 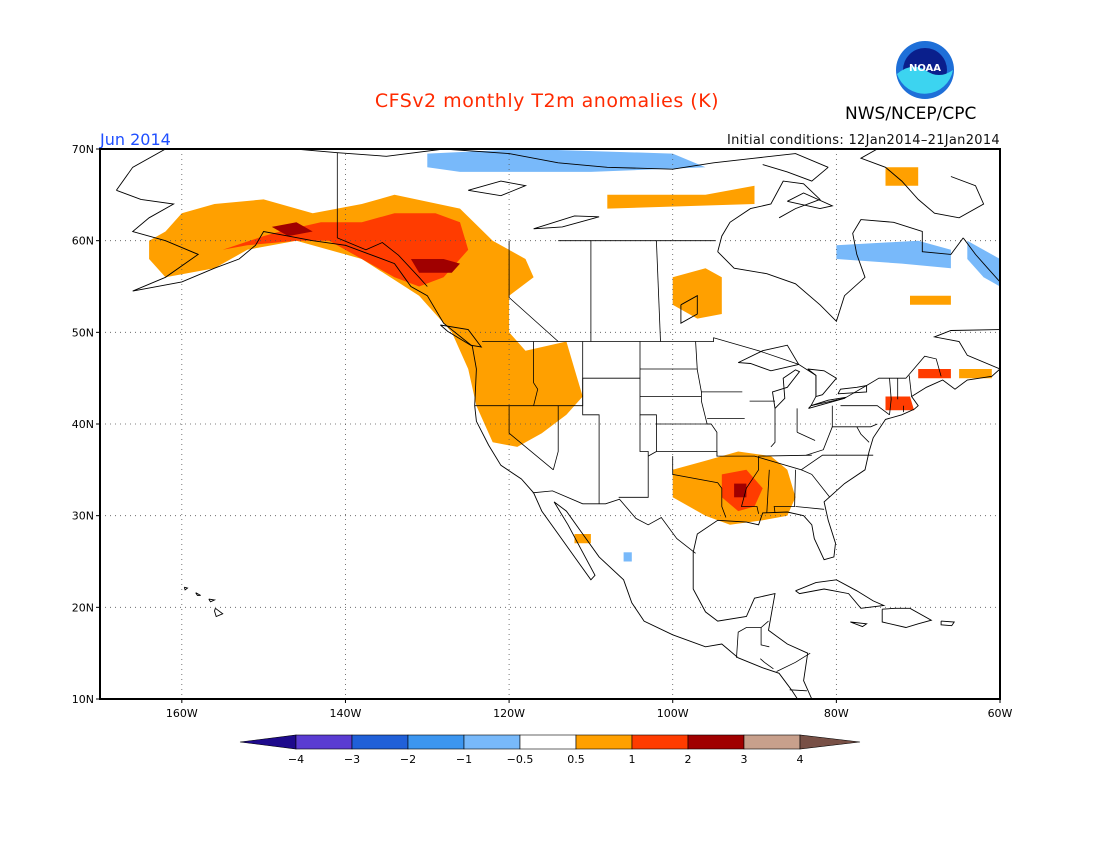 What do you see at coordinates (975, 374) in the screenshot?
I see `anomaly-region-nova-scotia` at bounding box center [975, 374].